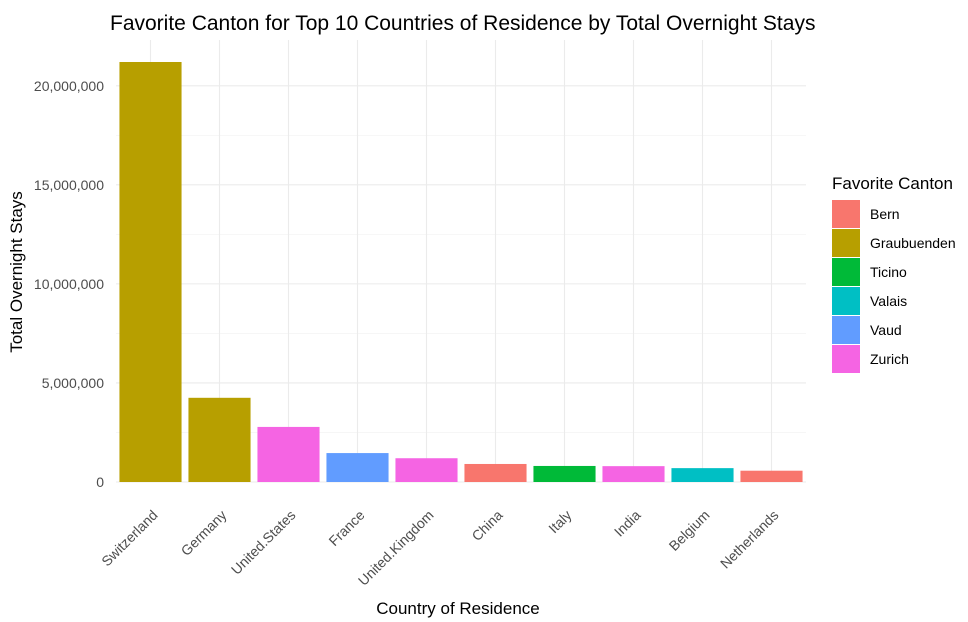 Image resolution: width=968 pixels, height=622 pixels. I want to click on legend-label: Zurich, so click(889, 359).